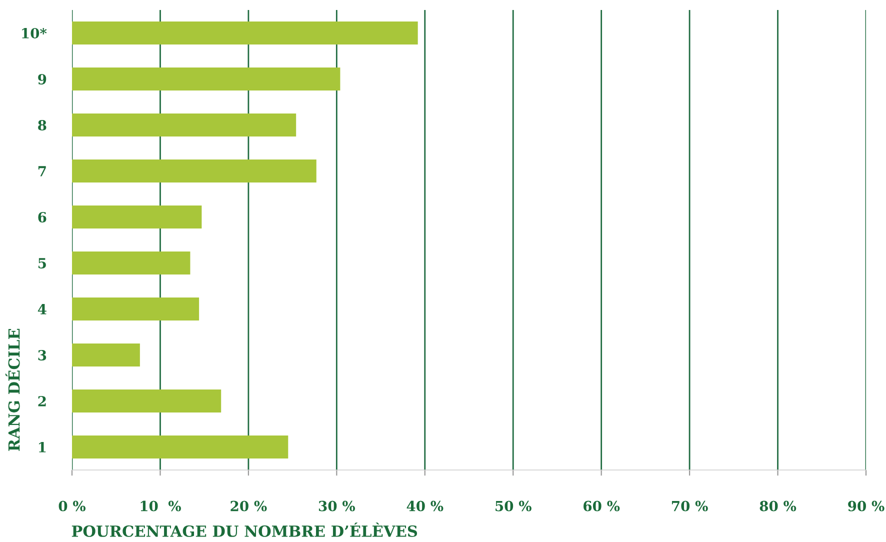  What do you see at coordinates (42, 171) in the screenshot?
I see `y-tick-label: 7` at bounding box center [42, 171].